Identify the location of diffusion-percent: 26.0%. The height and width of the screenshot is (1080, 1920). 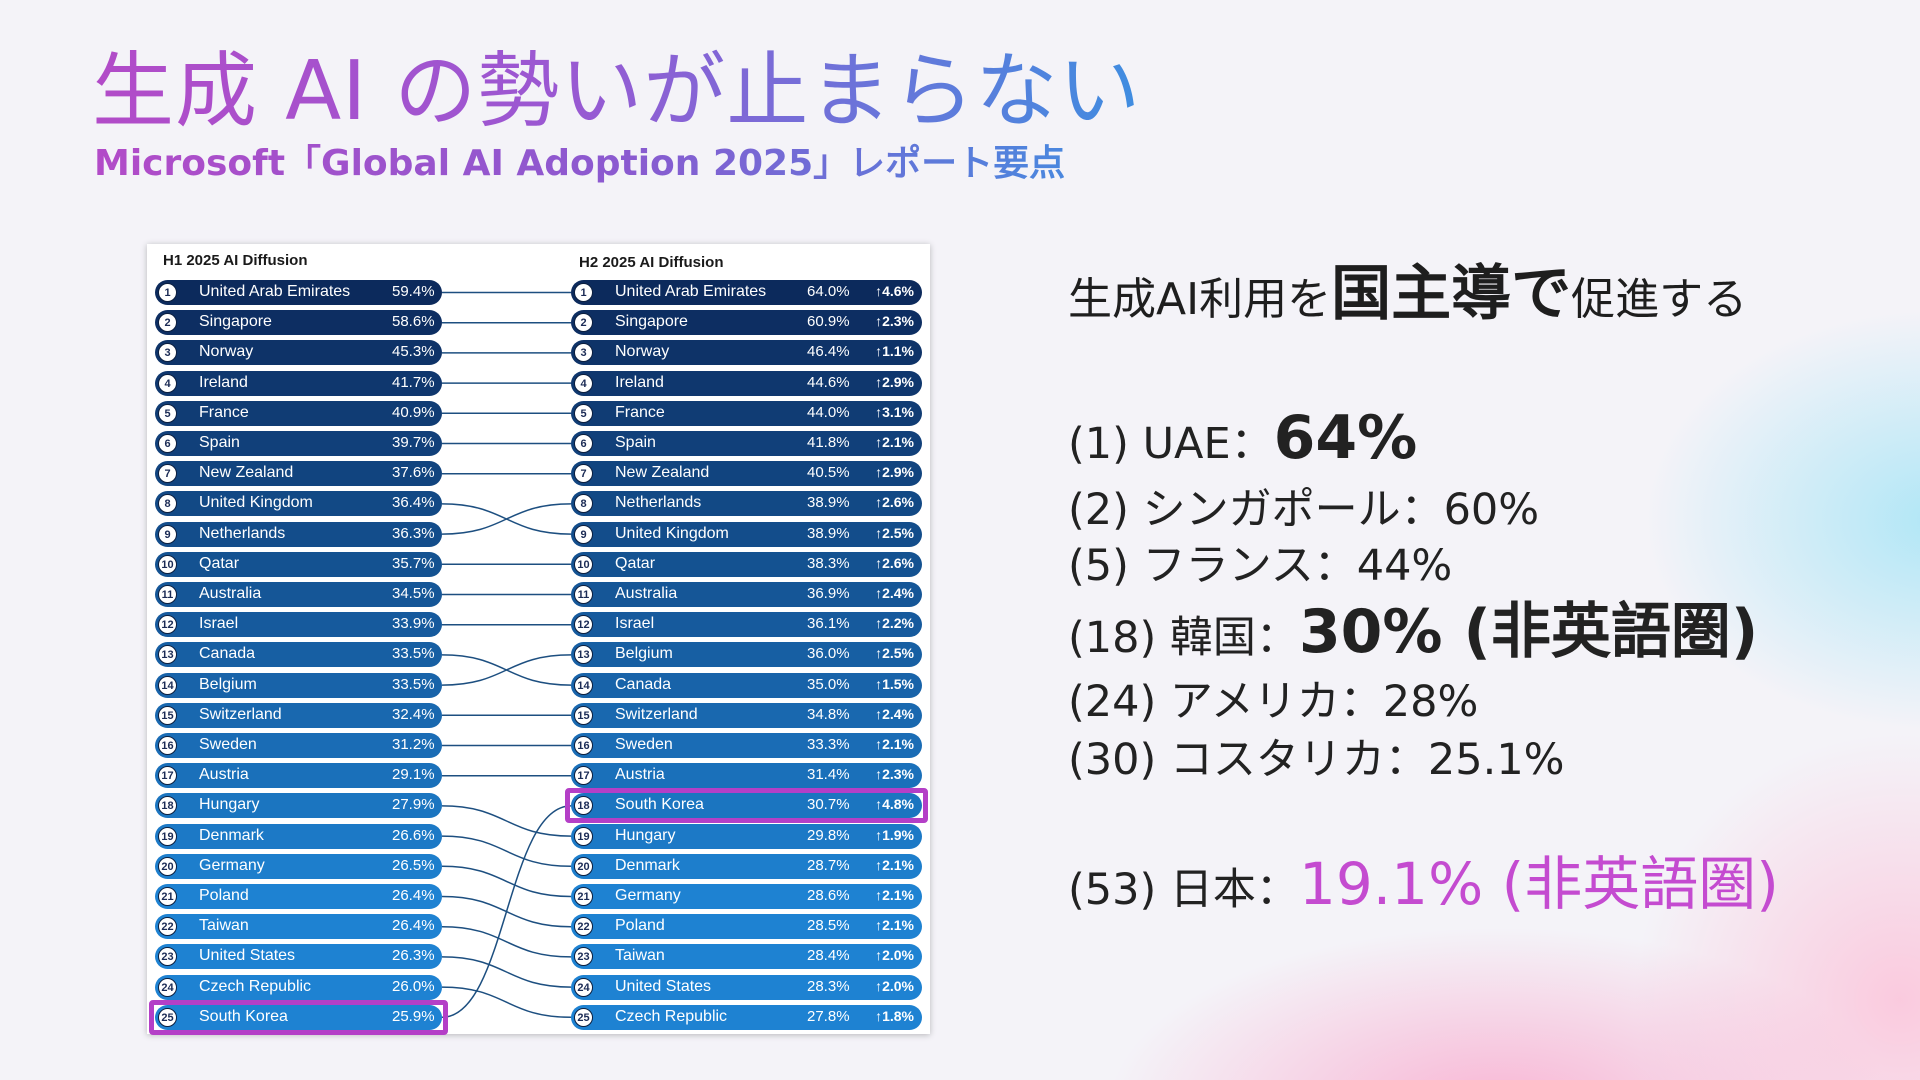
(413, 986).